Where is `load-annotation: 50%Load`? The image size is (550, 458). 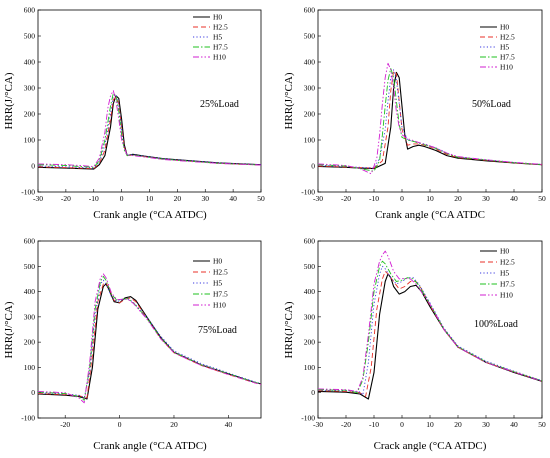
load-annotation: 50%Load is located at coordinates (491, 104).